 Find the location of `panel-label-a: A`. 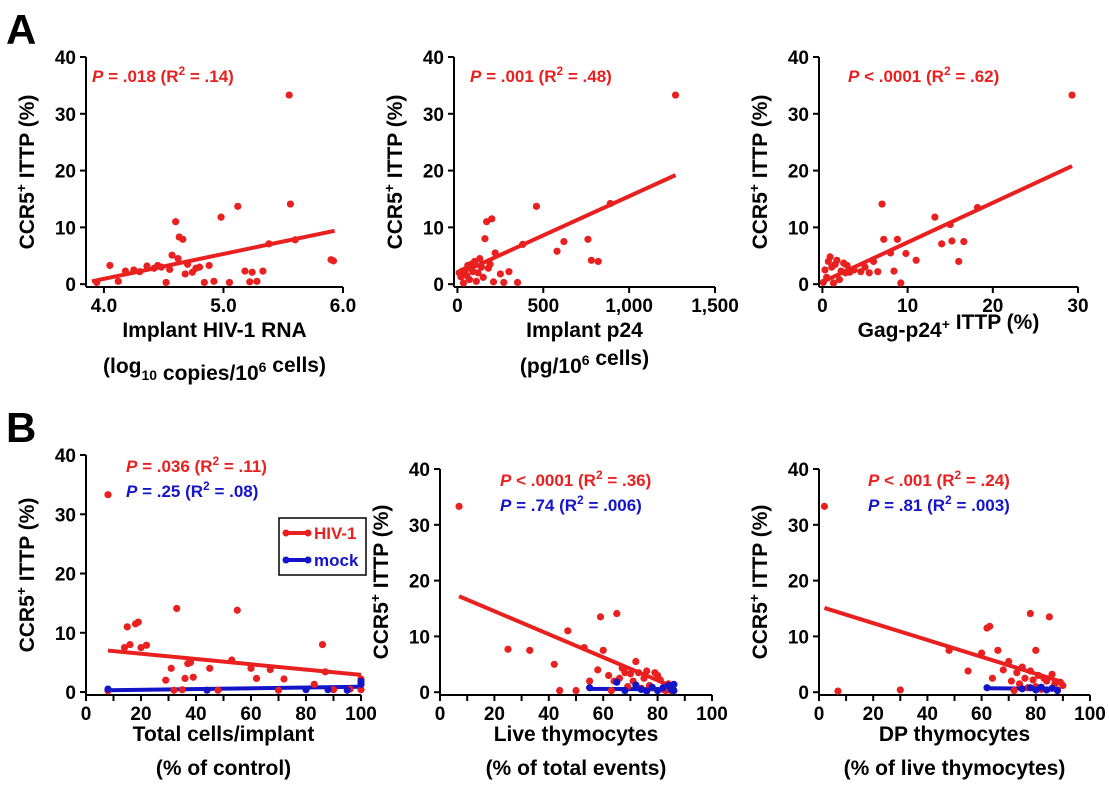

panel-label-a: A is located at coordinates (21, 29).